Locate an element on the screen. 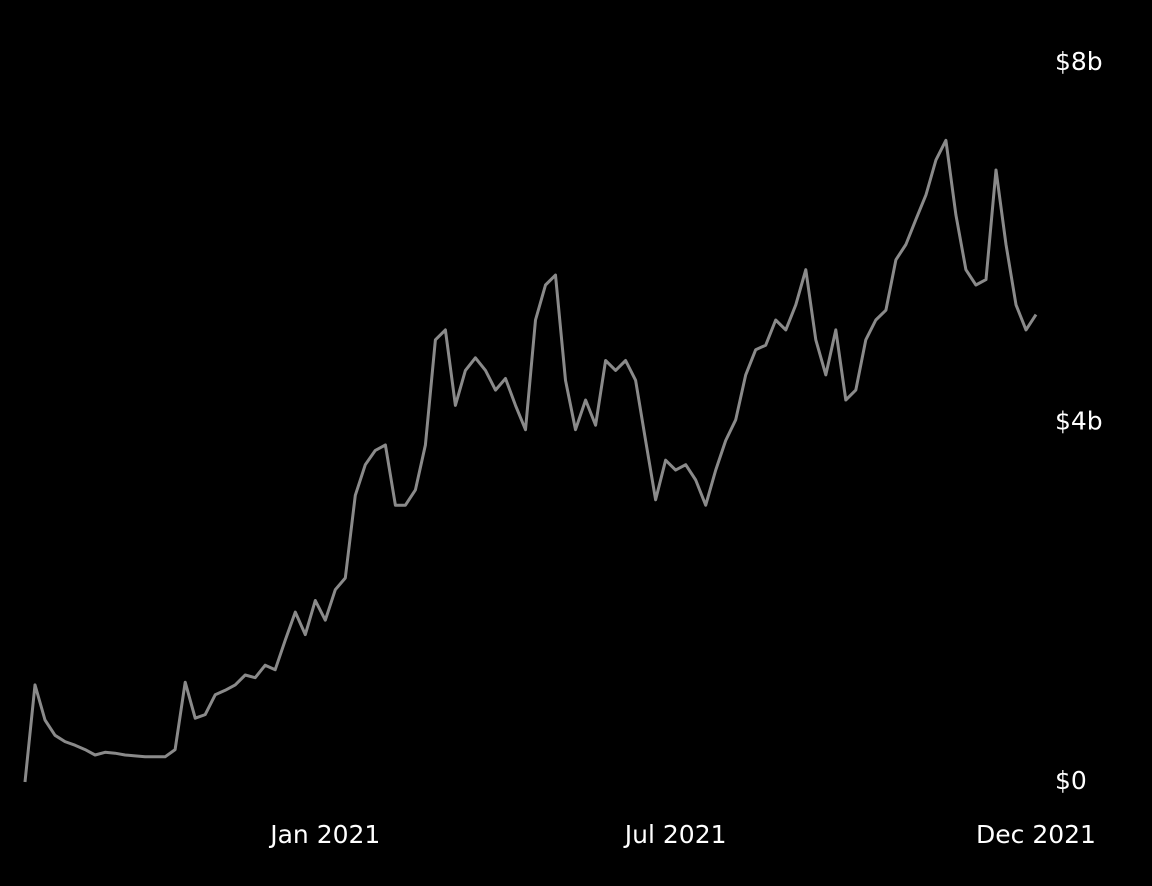 This screenshot has height=886, width=1152. y-tick-label: $0 is located at coordinates (1071, 780).